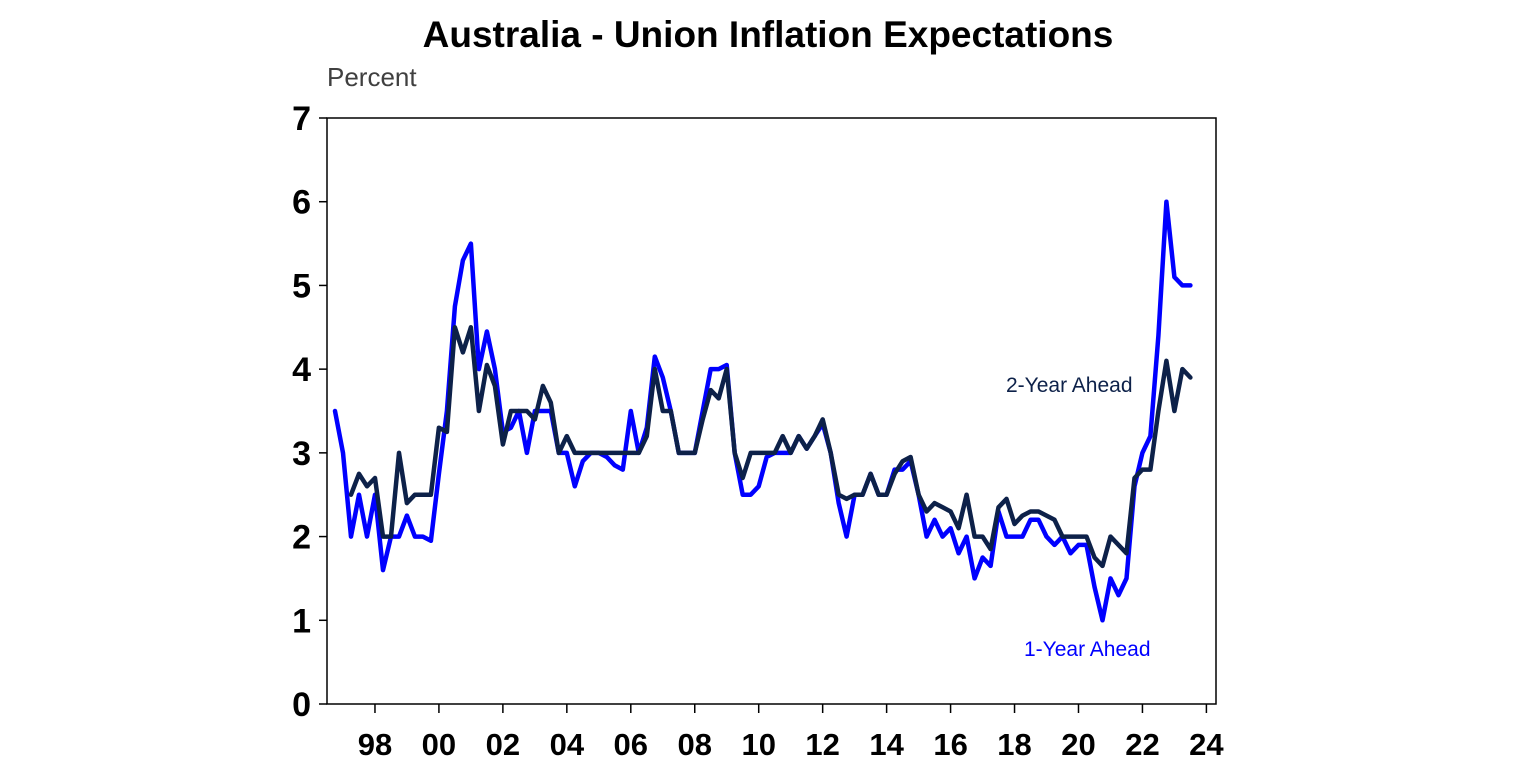  I want to click on x-tick-label: 02, so click(503, 744).